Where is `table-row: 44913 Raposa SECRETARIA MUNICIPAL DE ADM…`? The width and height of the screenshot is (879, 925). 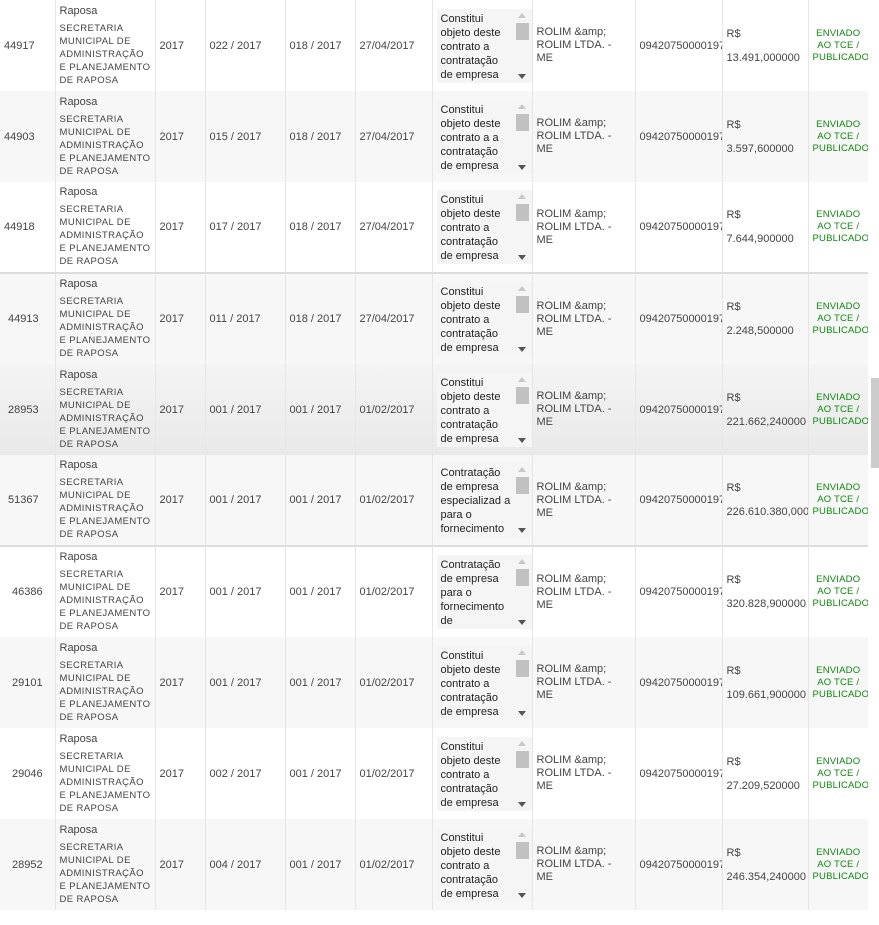 table-row: 44913 Raposa SECRETARIA MUNICIPAL DE ADM… is located at coordinates (434, 318).